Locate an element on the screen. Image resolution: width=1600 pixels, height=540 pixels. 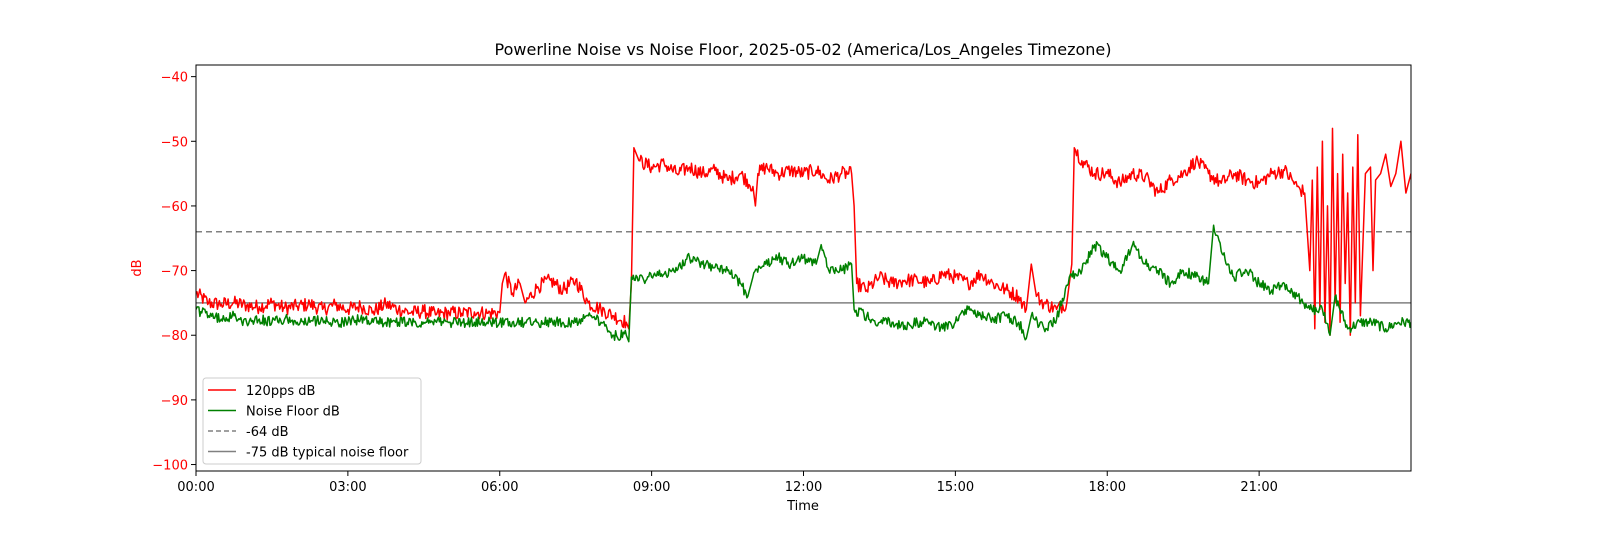
y-tick-label: −80 is located at coordinates (174, 336).